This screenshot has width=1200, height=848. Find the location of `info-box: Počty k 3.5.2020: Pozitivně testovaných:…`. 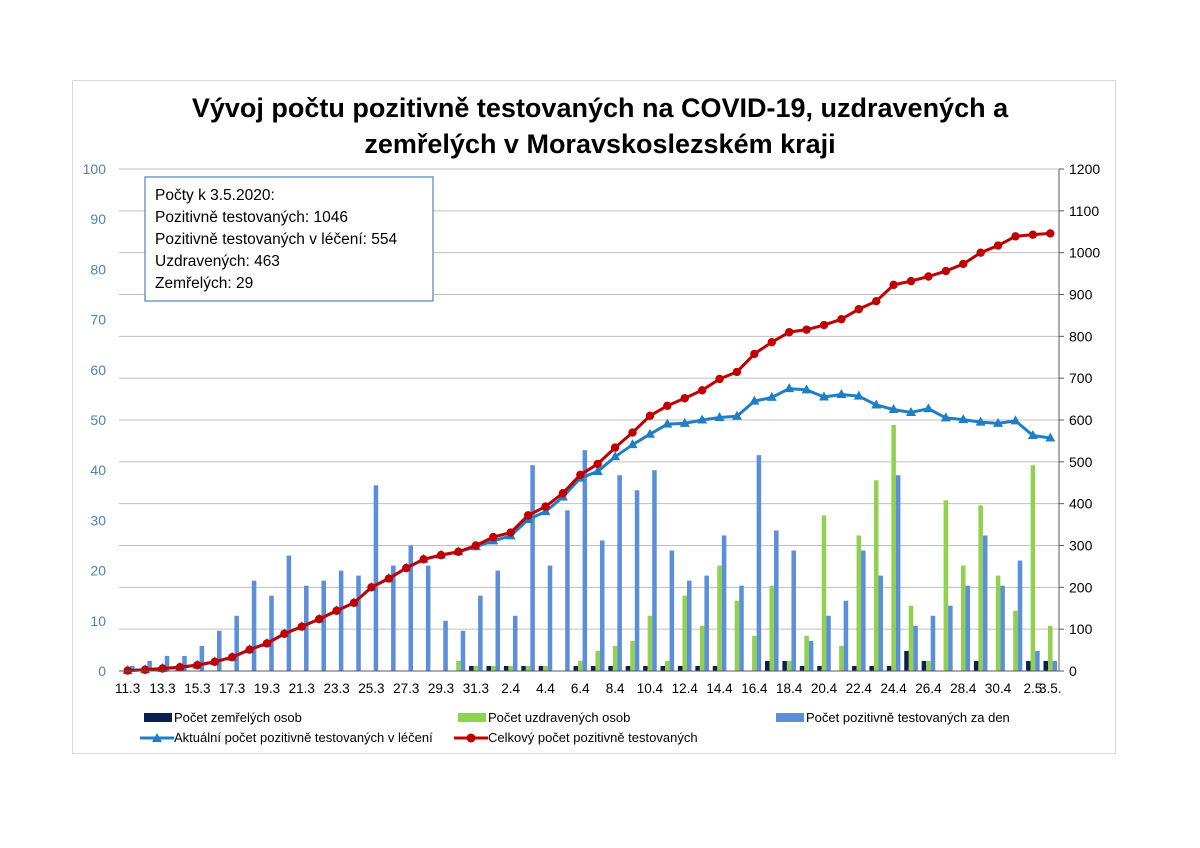

info-box: Počty k 3.5.2020: Pozitivně testovaných:… is located at coordinates (289, 239).